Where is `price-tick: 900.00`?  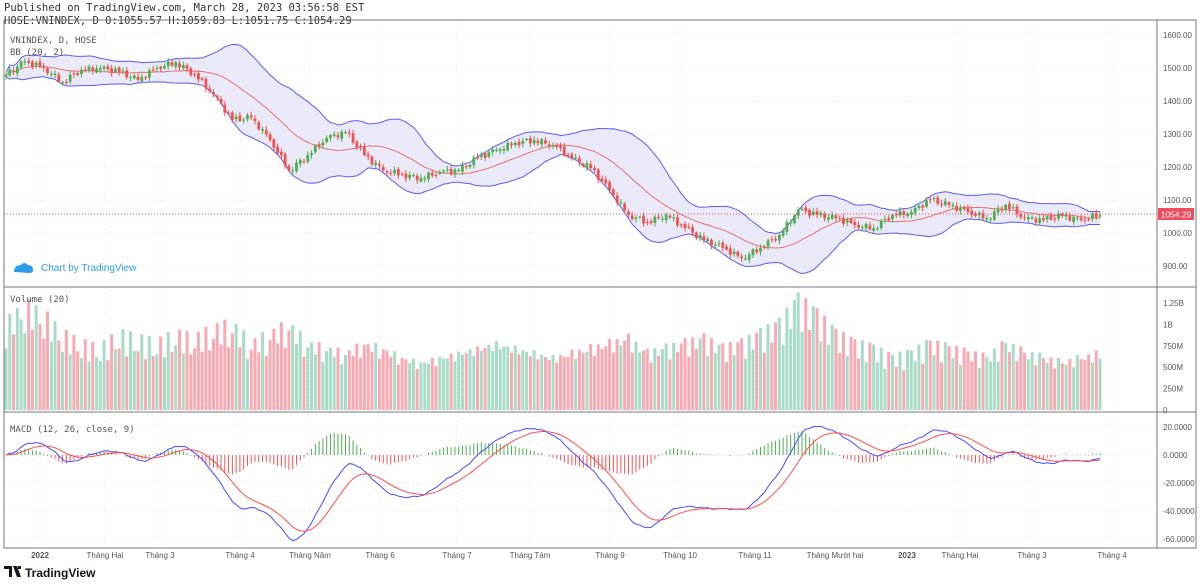 price-tick: 900.00 is located at coordinates (1175, 266).